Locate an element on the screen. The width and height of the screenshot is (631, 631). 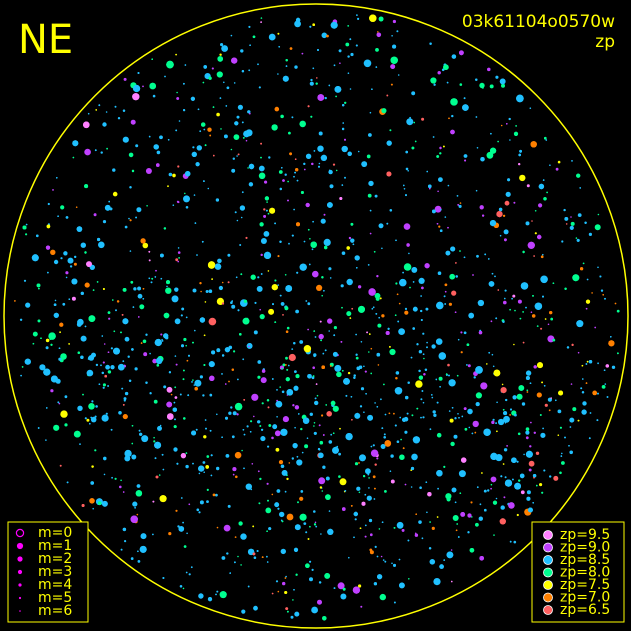
magnitude-symbol is located at coordinates (20, 546).